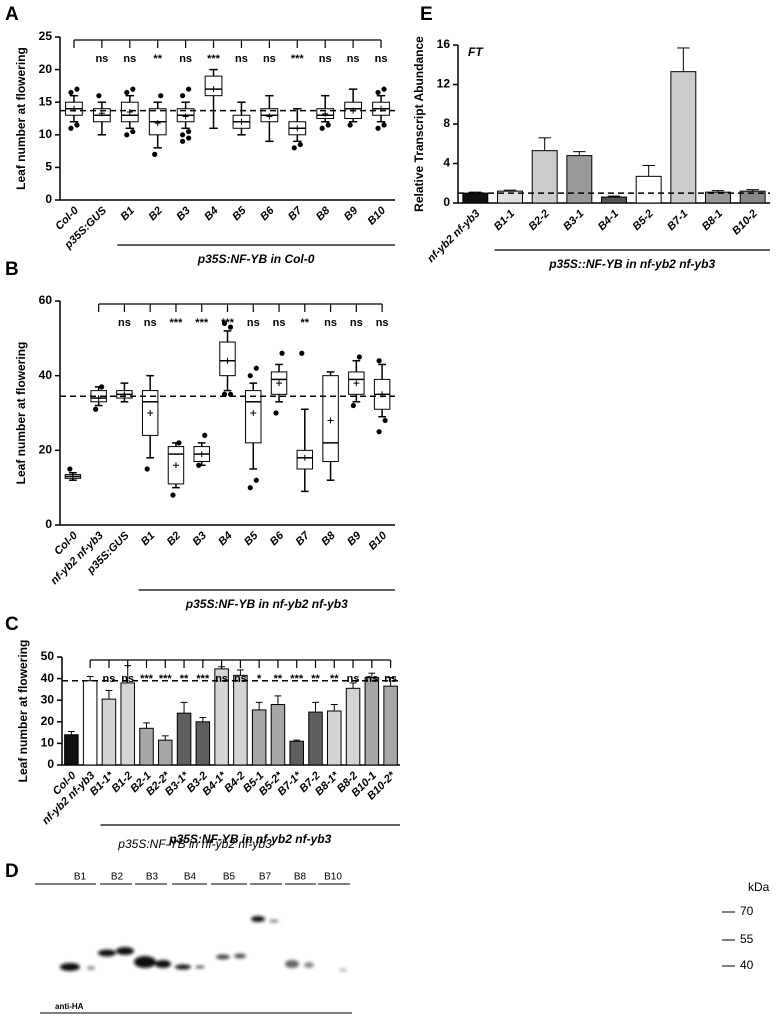  What do you see at coordinates (174, 539) in the screenshot?
I see `x-tick-label: B2` at bounding box center [174, 539].